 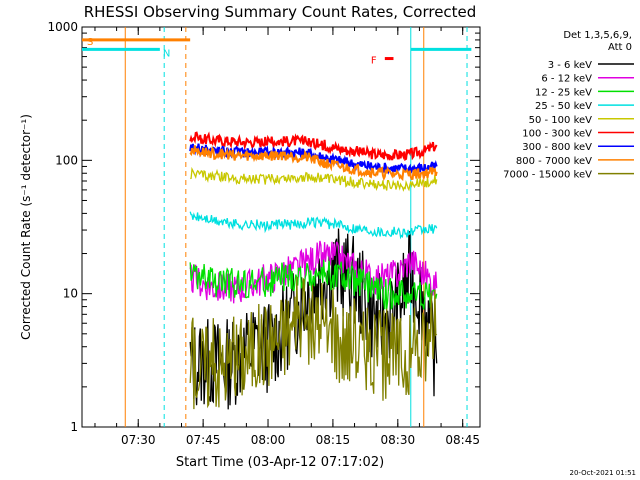 What do you see at coordinates (26, 227) in the screenshot?
I see `y-axis-label: Corrected Count Rate (s⁻¹ detector⁻¹)` at bounding box center [26, 227].